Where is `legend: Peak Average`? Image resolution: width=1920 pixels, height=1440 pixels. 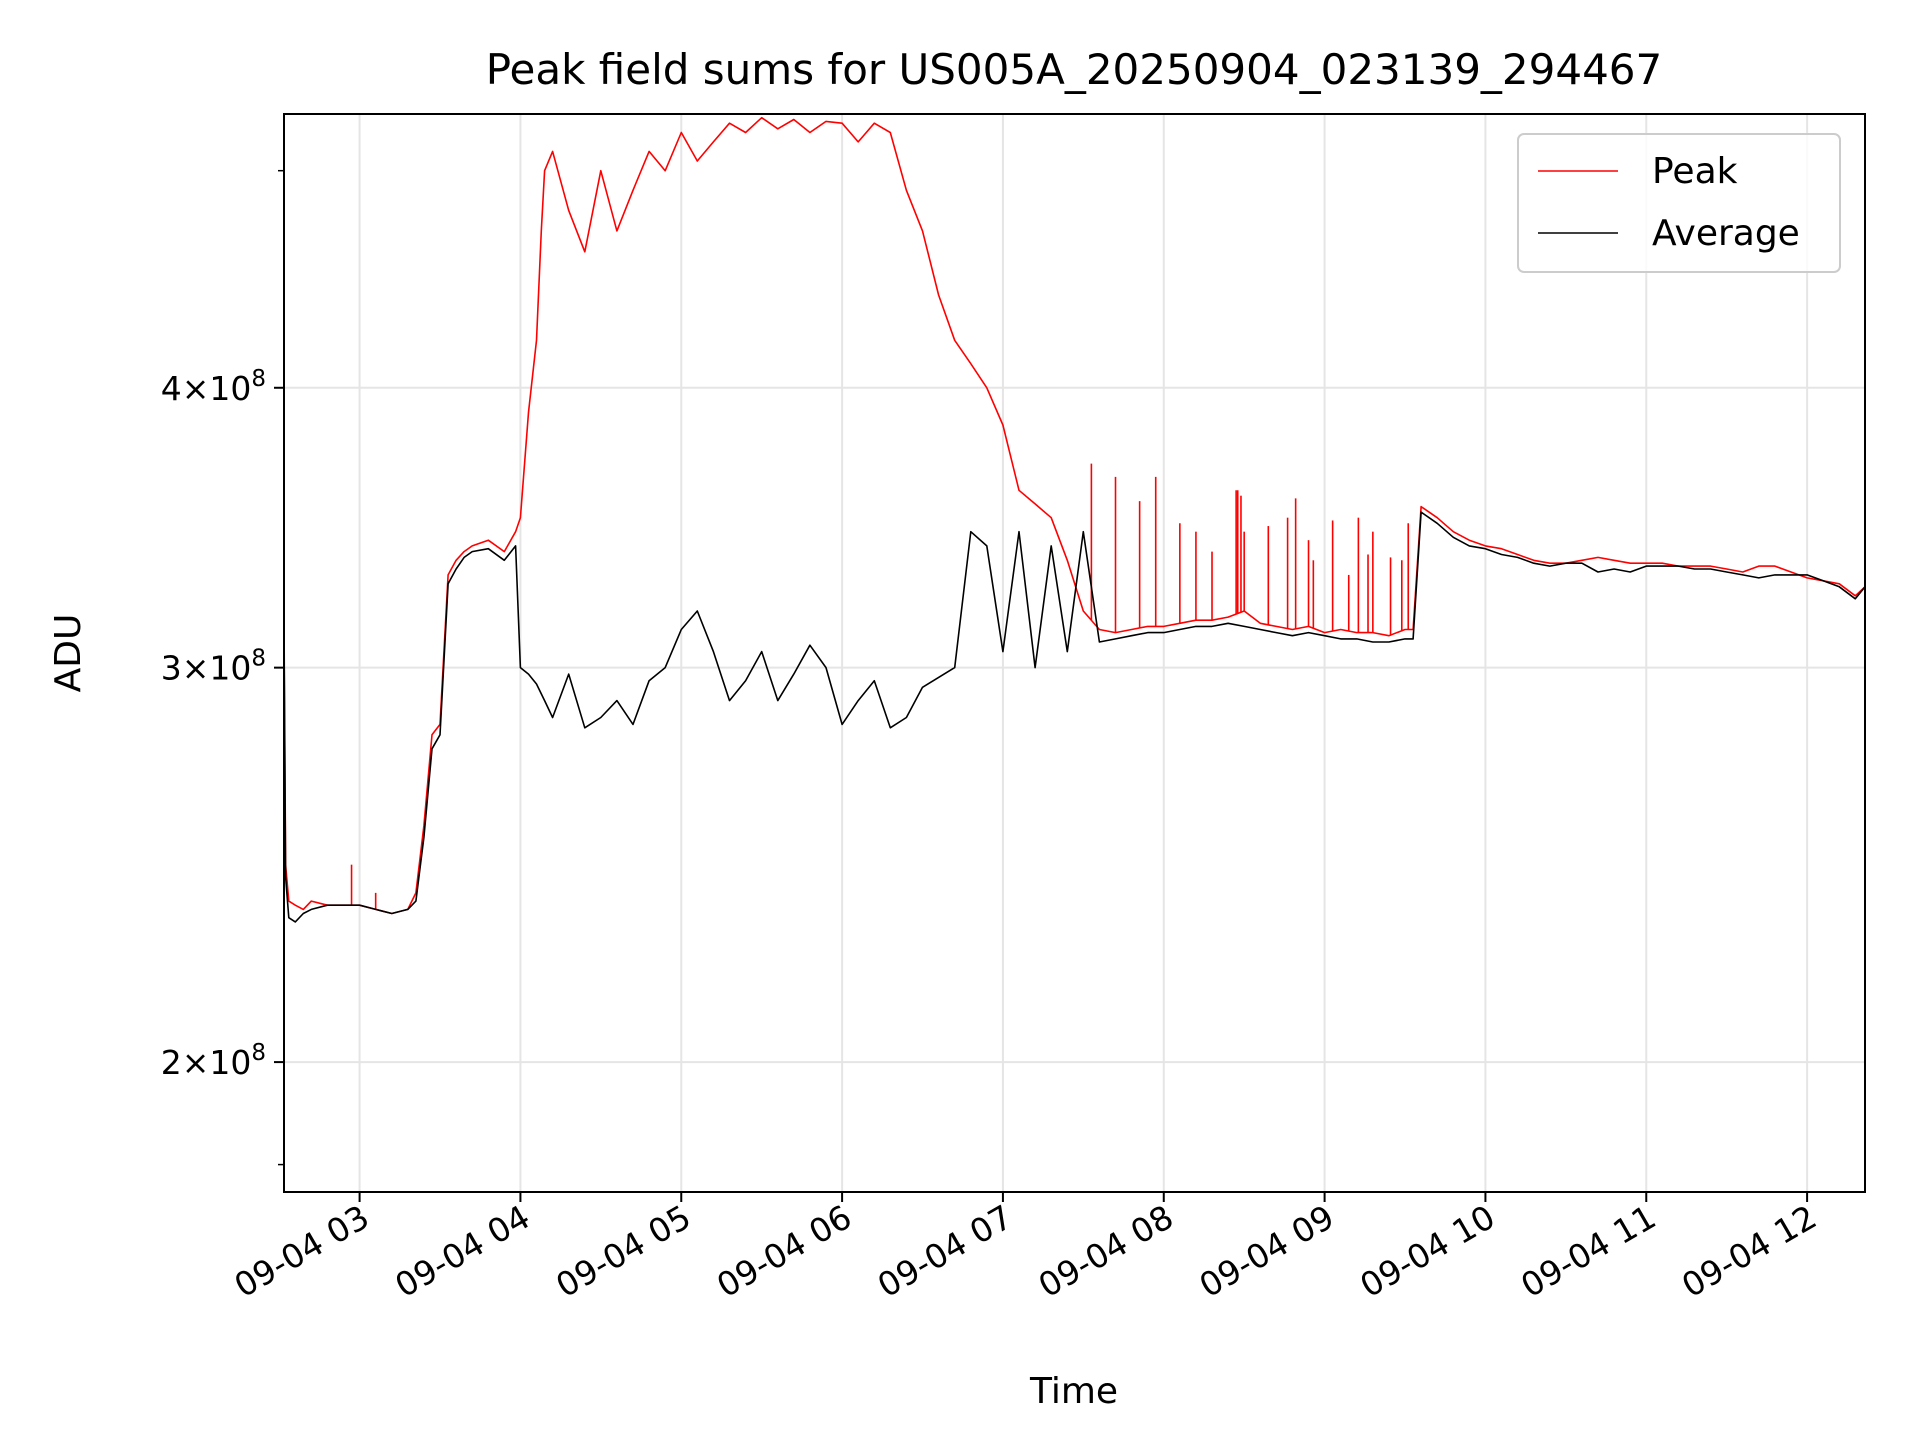 legend: Peak Average is located at coordinates (1679, 203).